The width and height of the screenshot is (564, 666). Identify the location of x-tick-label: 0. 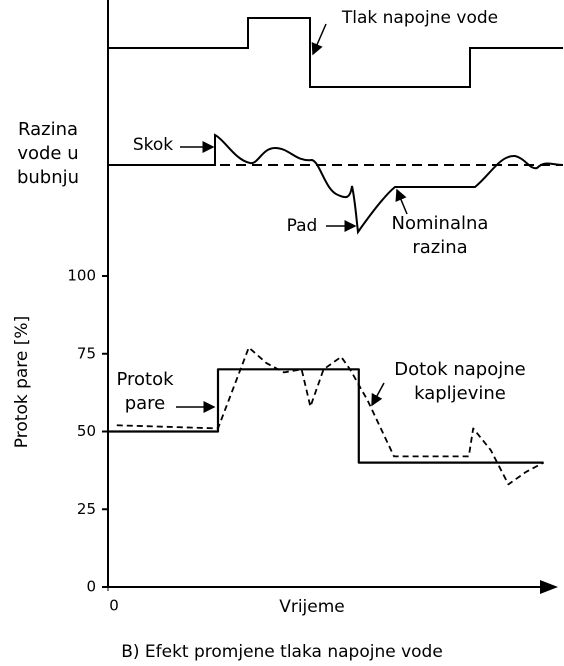
(114, 606).